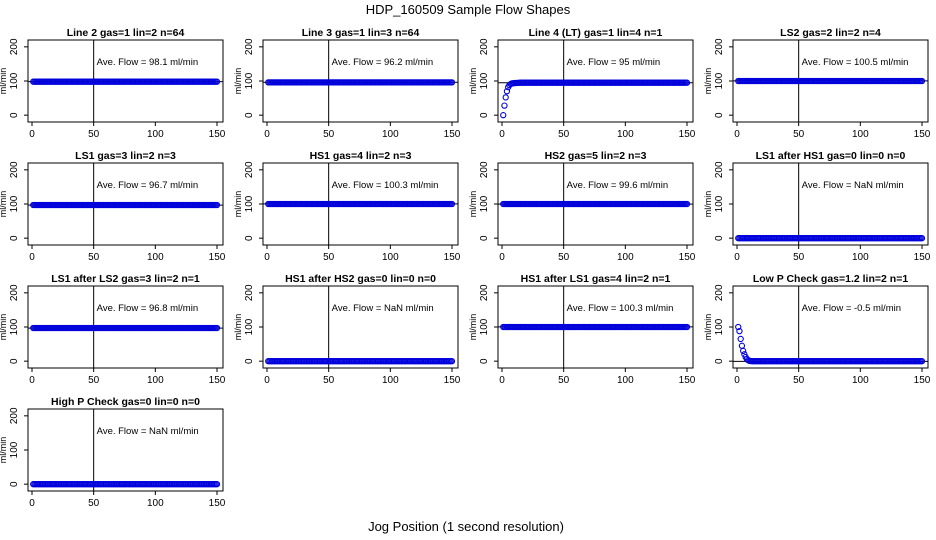  I want to click on average-flow-annotation: Ave. Flow = 98.1 ml/min, so click(147, 62).